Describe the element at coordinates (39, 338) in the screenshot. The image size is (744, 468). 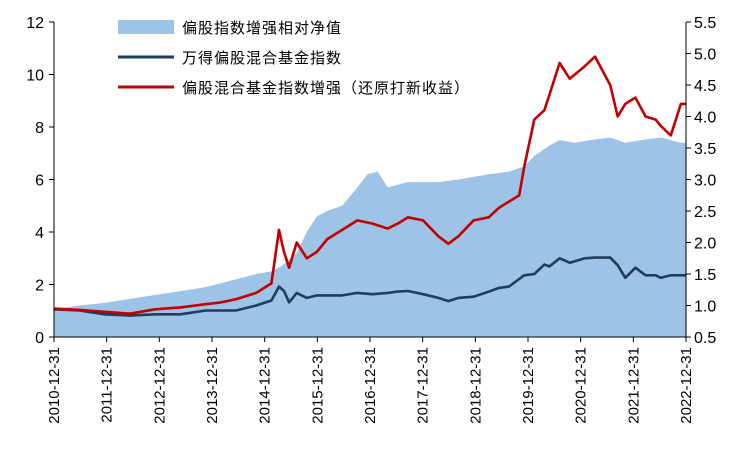
I see `y-left-tick-label: 0` at that location.